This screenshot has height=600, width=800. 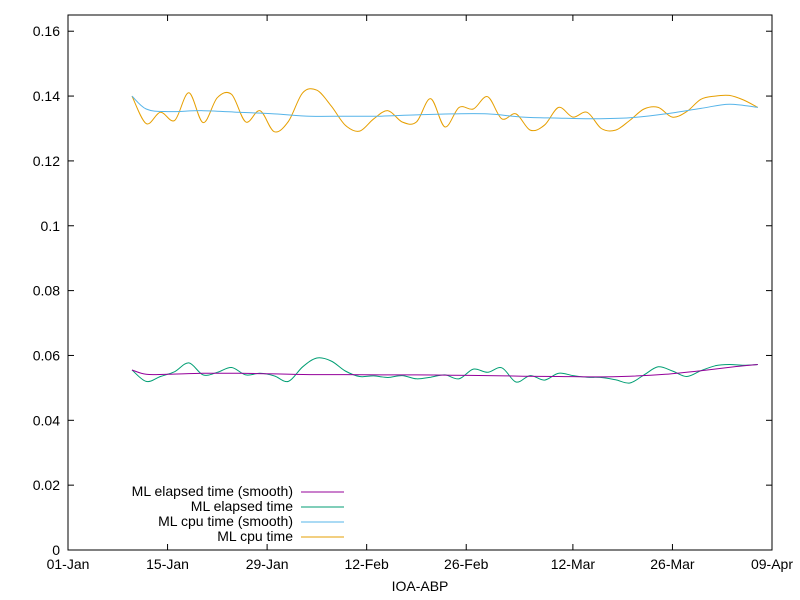 What do you see at coordinates (46, 161) in the screenshot?
I see `y-tick-label: 0.12` at bounding box center [46, 161].